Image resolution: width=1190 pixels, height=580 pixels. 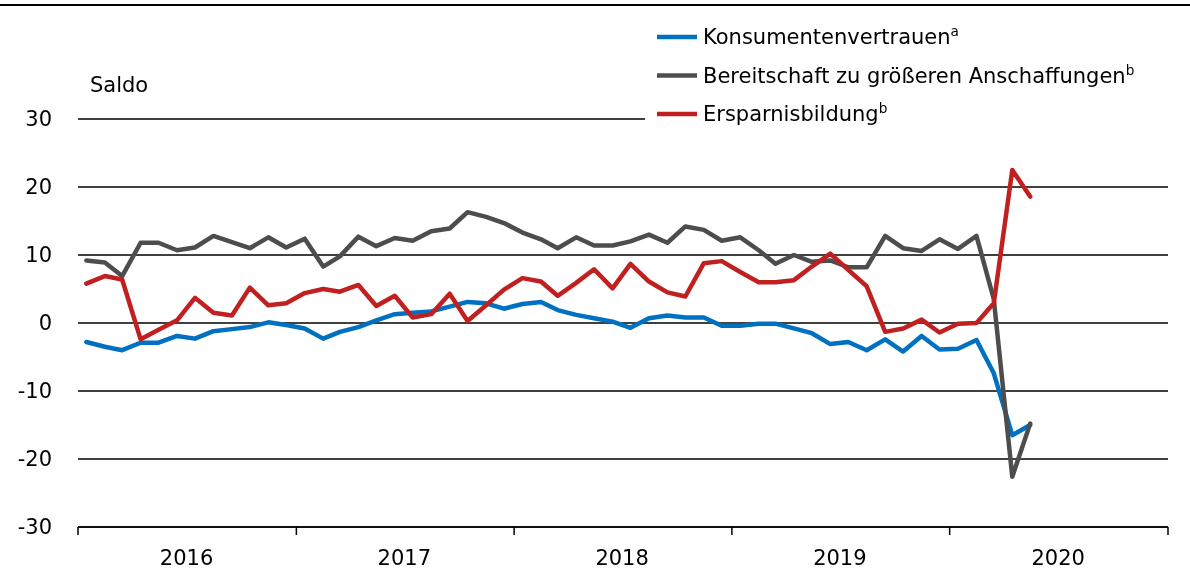 What do you see at coordinates (404, 558) in the screenshot?
I see `x-tick-label: 2017` at bounding box center [404, 558].